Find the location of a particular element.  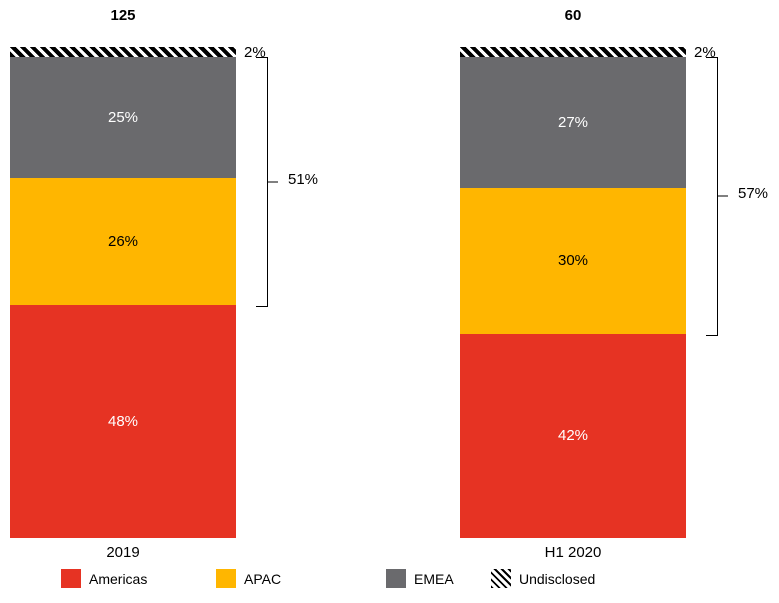

bracket-value-label: 57% is located at coordinates (753, 194).